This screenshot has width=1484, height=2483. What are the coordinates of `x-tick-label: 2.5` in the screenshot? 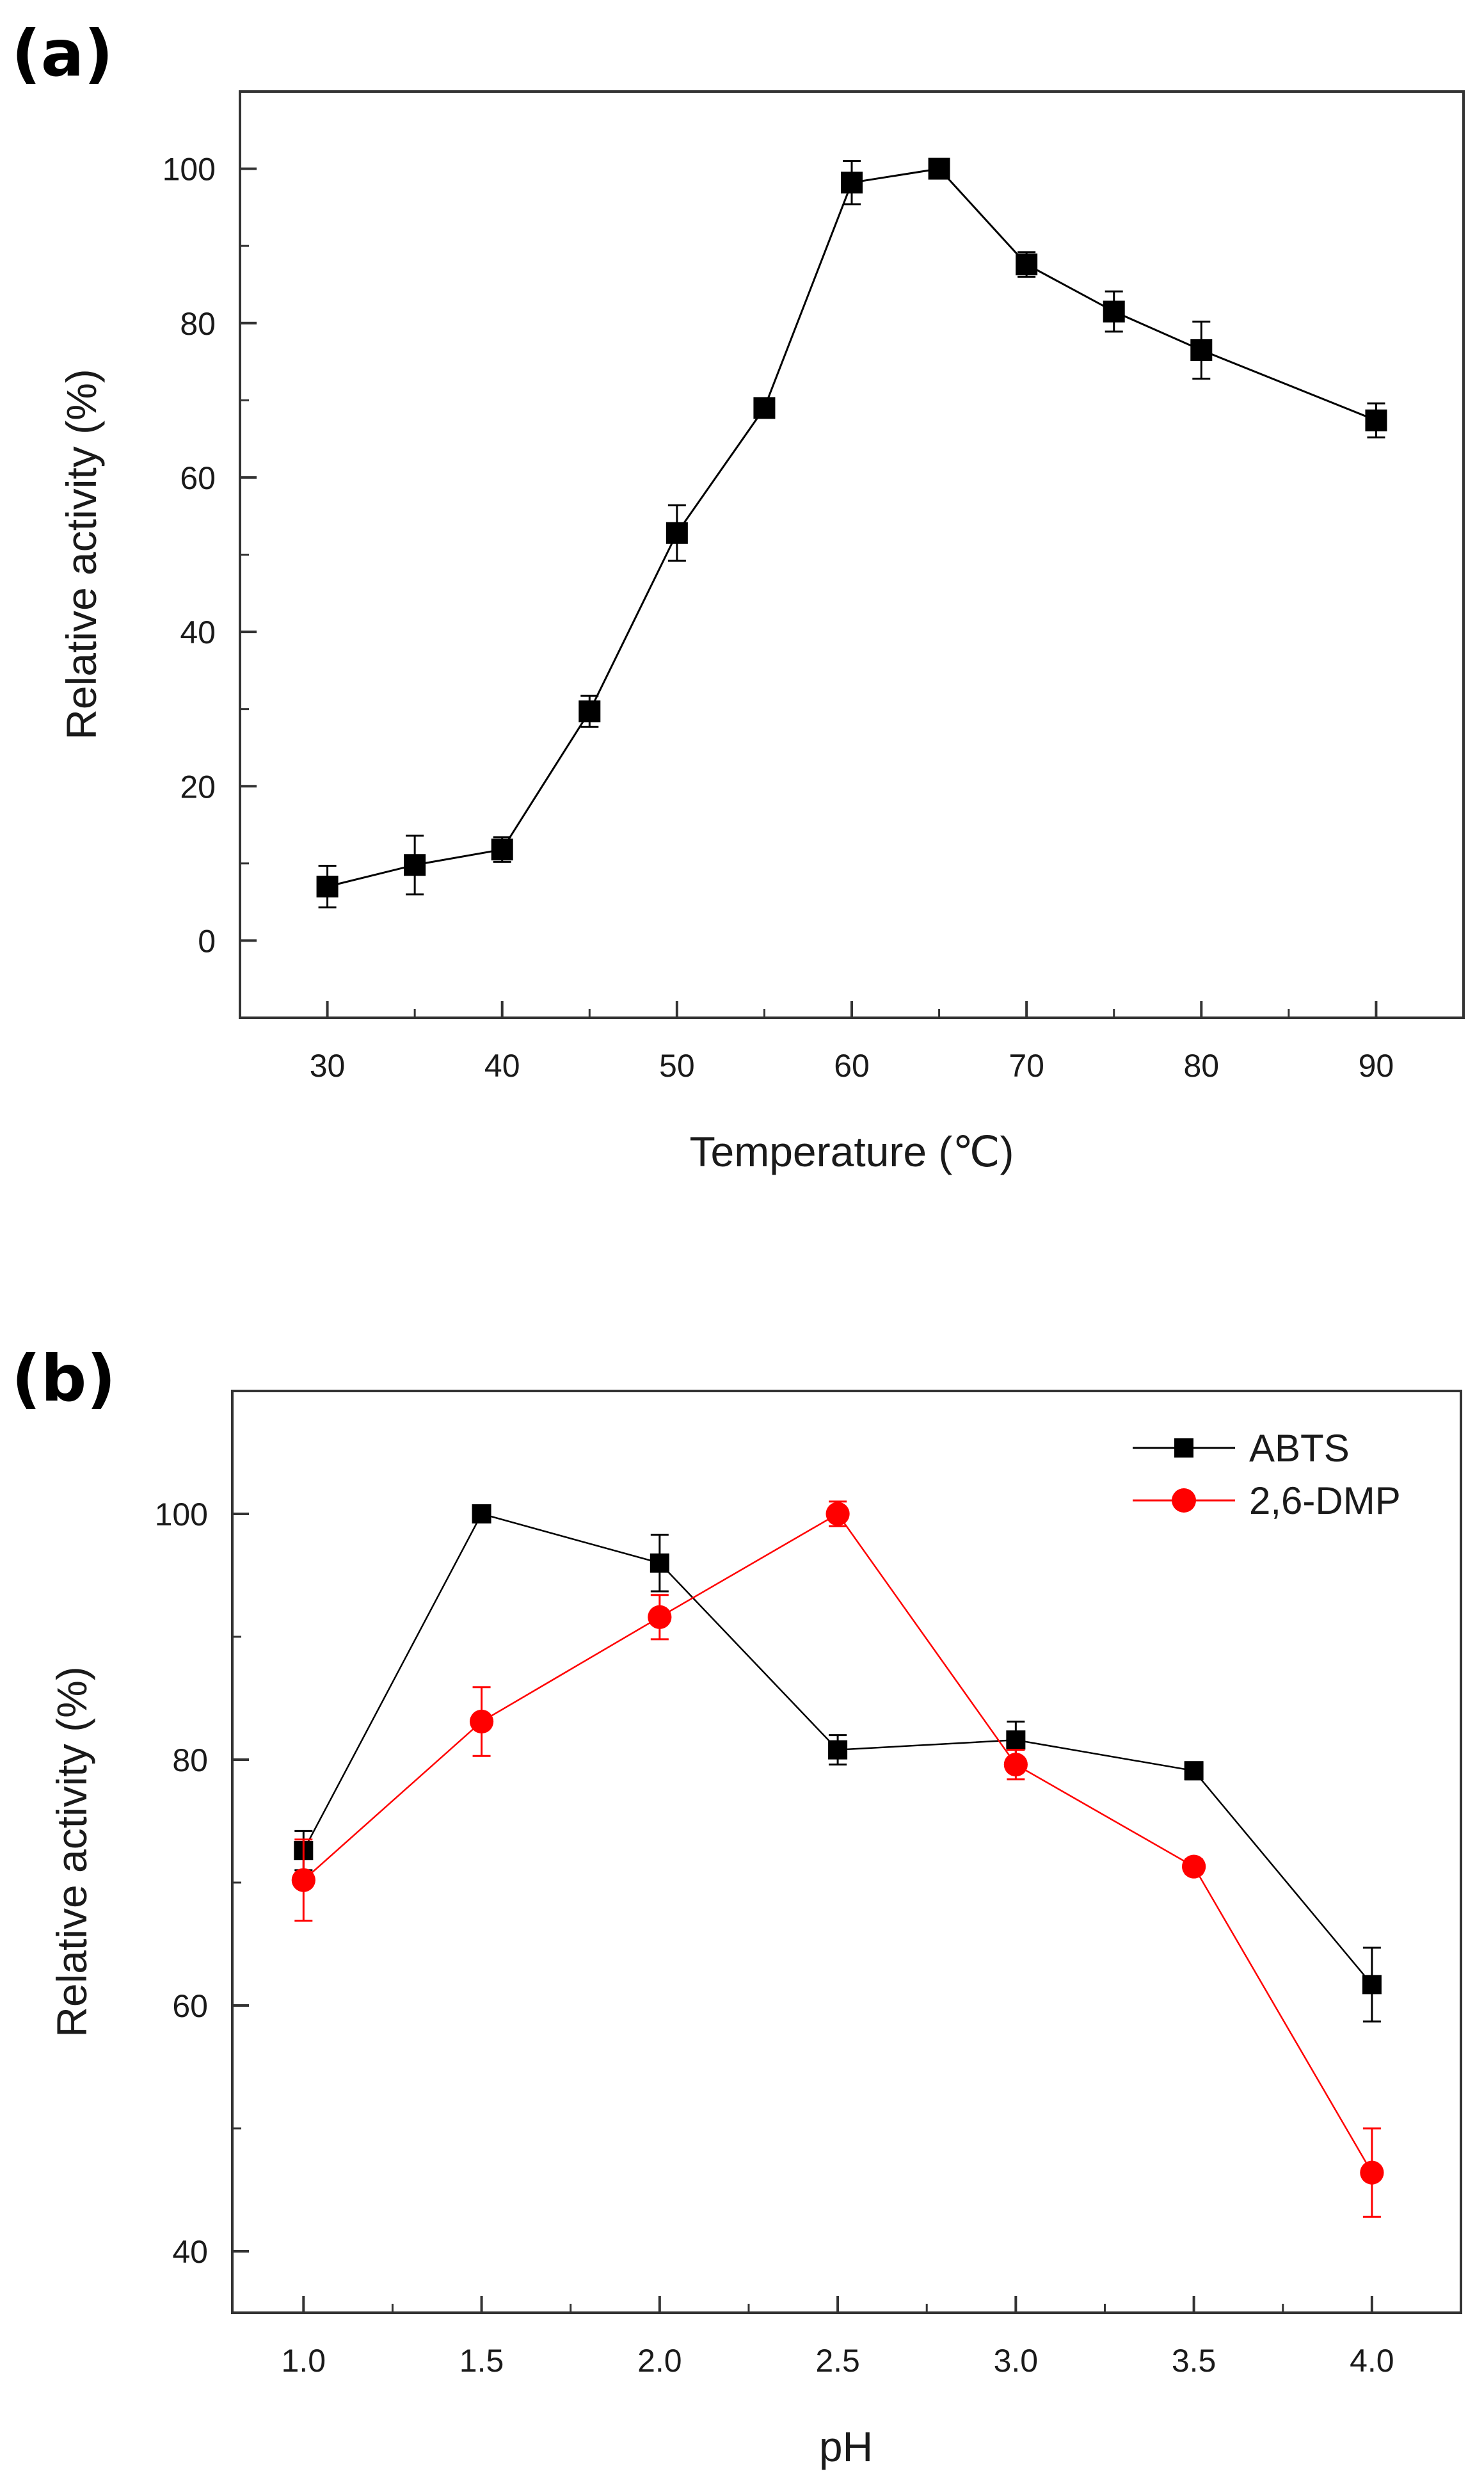 It's located at (837, 2361).